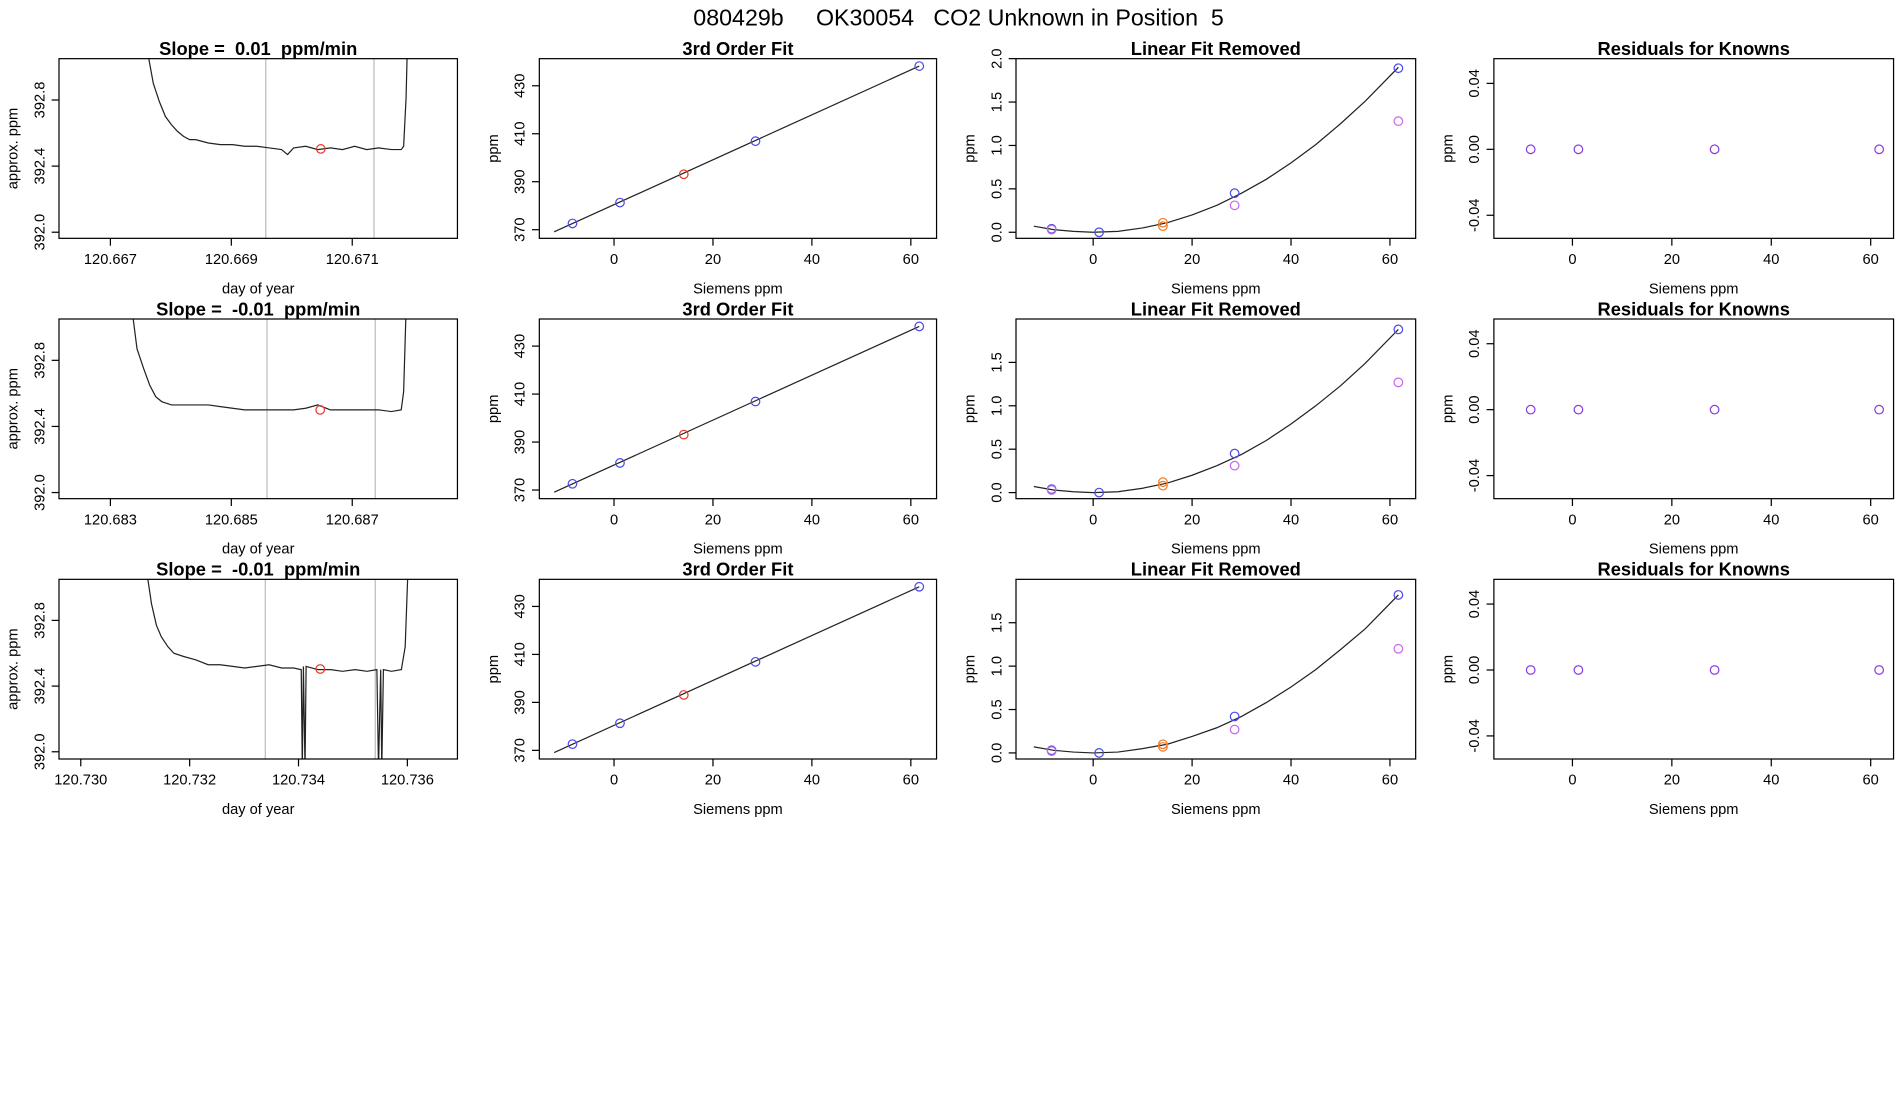  Describe the element at coordinates (997, 102) in the screenshot. I see `y-tick-label: 1.5` at that location.